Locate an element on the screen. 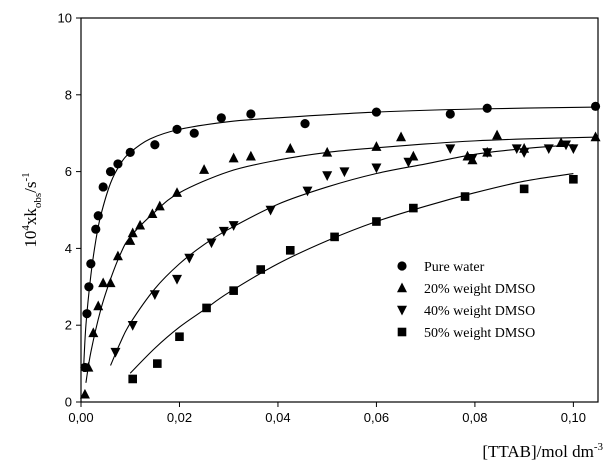 The height and width of the screenshot is (468, 613). x-tick-label: 0,00 is located at coordinates (80, 417).